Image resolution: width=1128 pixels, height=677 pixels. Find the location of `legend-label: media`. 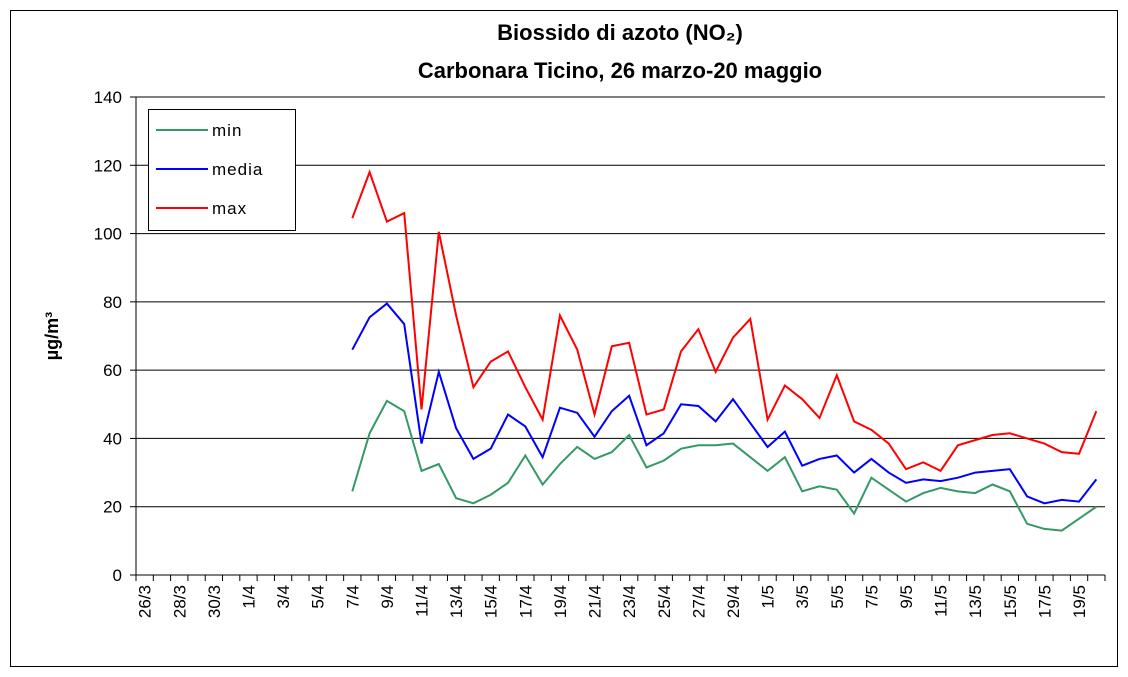

legend-label: media is located at coordinates (237, 169).